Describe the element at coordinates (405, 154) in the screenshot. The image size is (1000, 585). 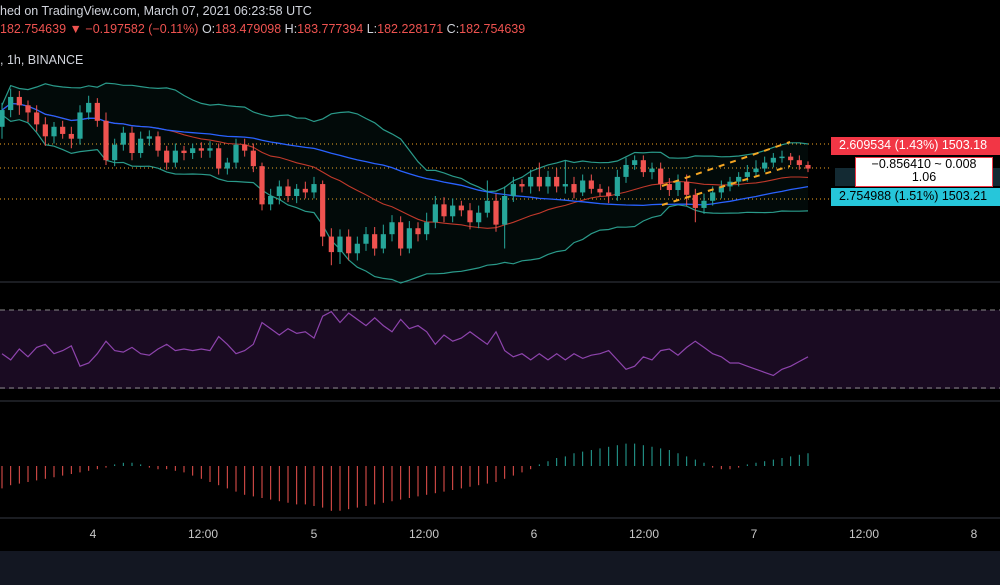
I see `ma-slow-line` at that location.